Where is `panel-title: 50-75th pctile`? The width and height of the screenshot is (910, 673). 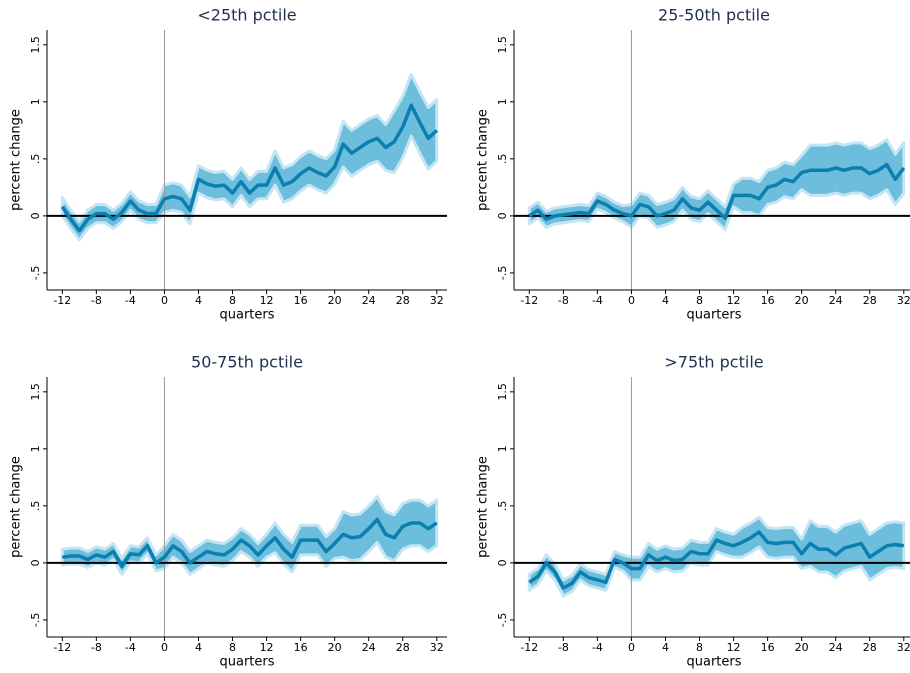
panel-title: 50-75th pctile is located at coordinates (247, 362).